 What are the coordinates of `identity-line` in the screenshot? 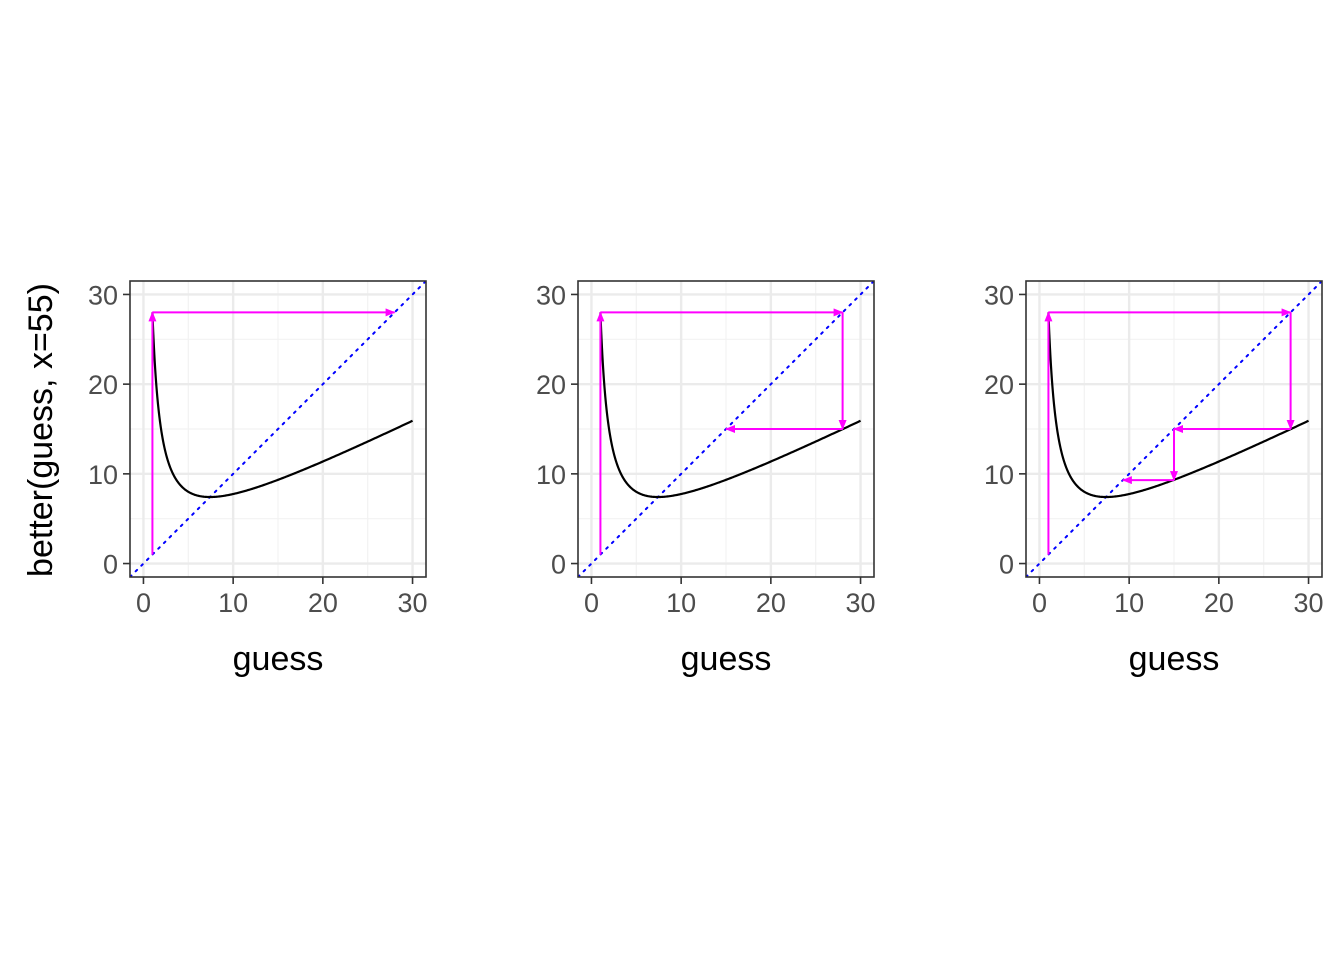 It's located at (278, 429).